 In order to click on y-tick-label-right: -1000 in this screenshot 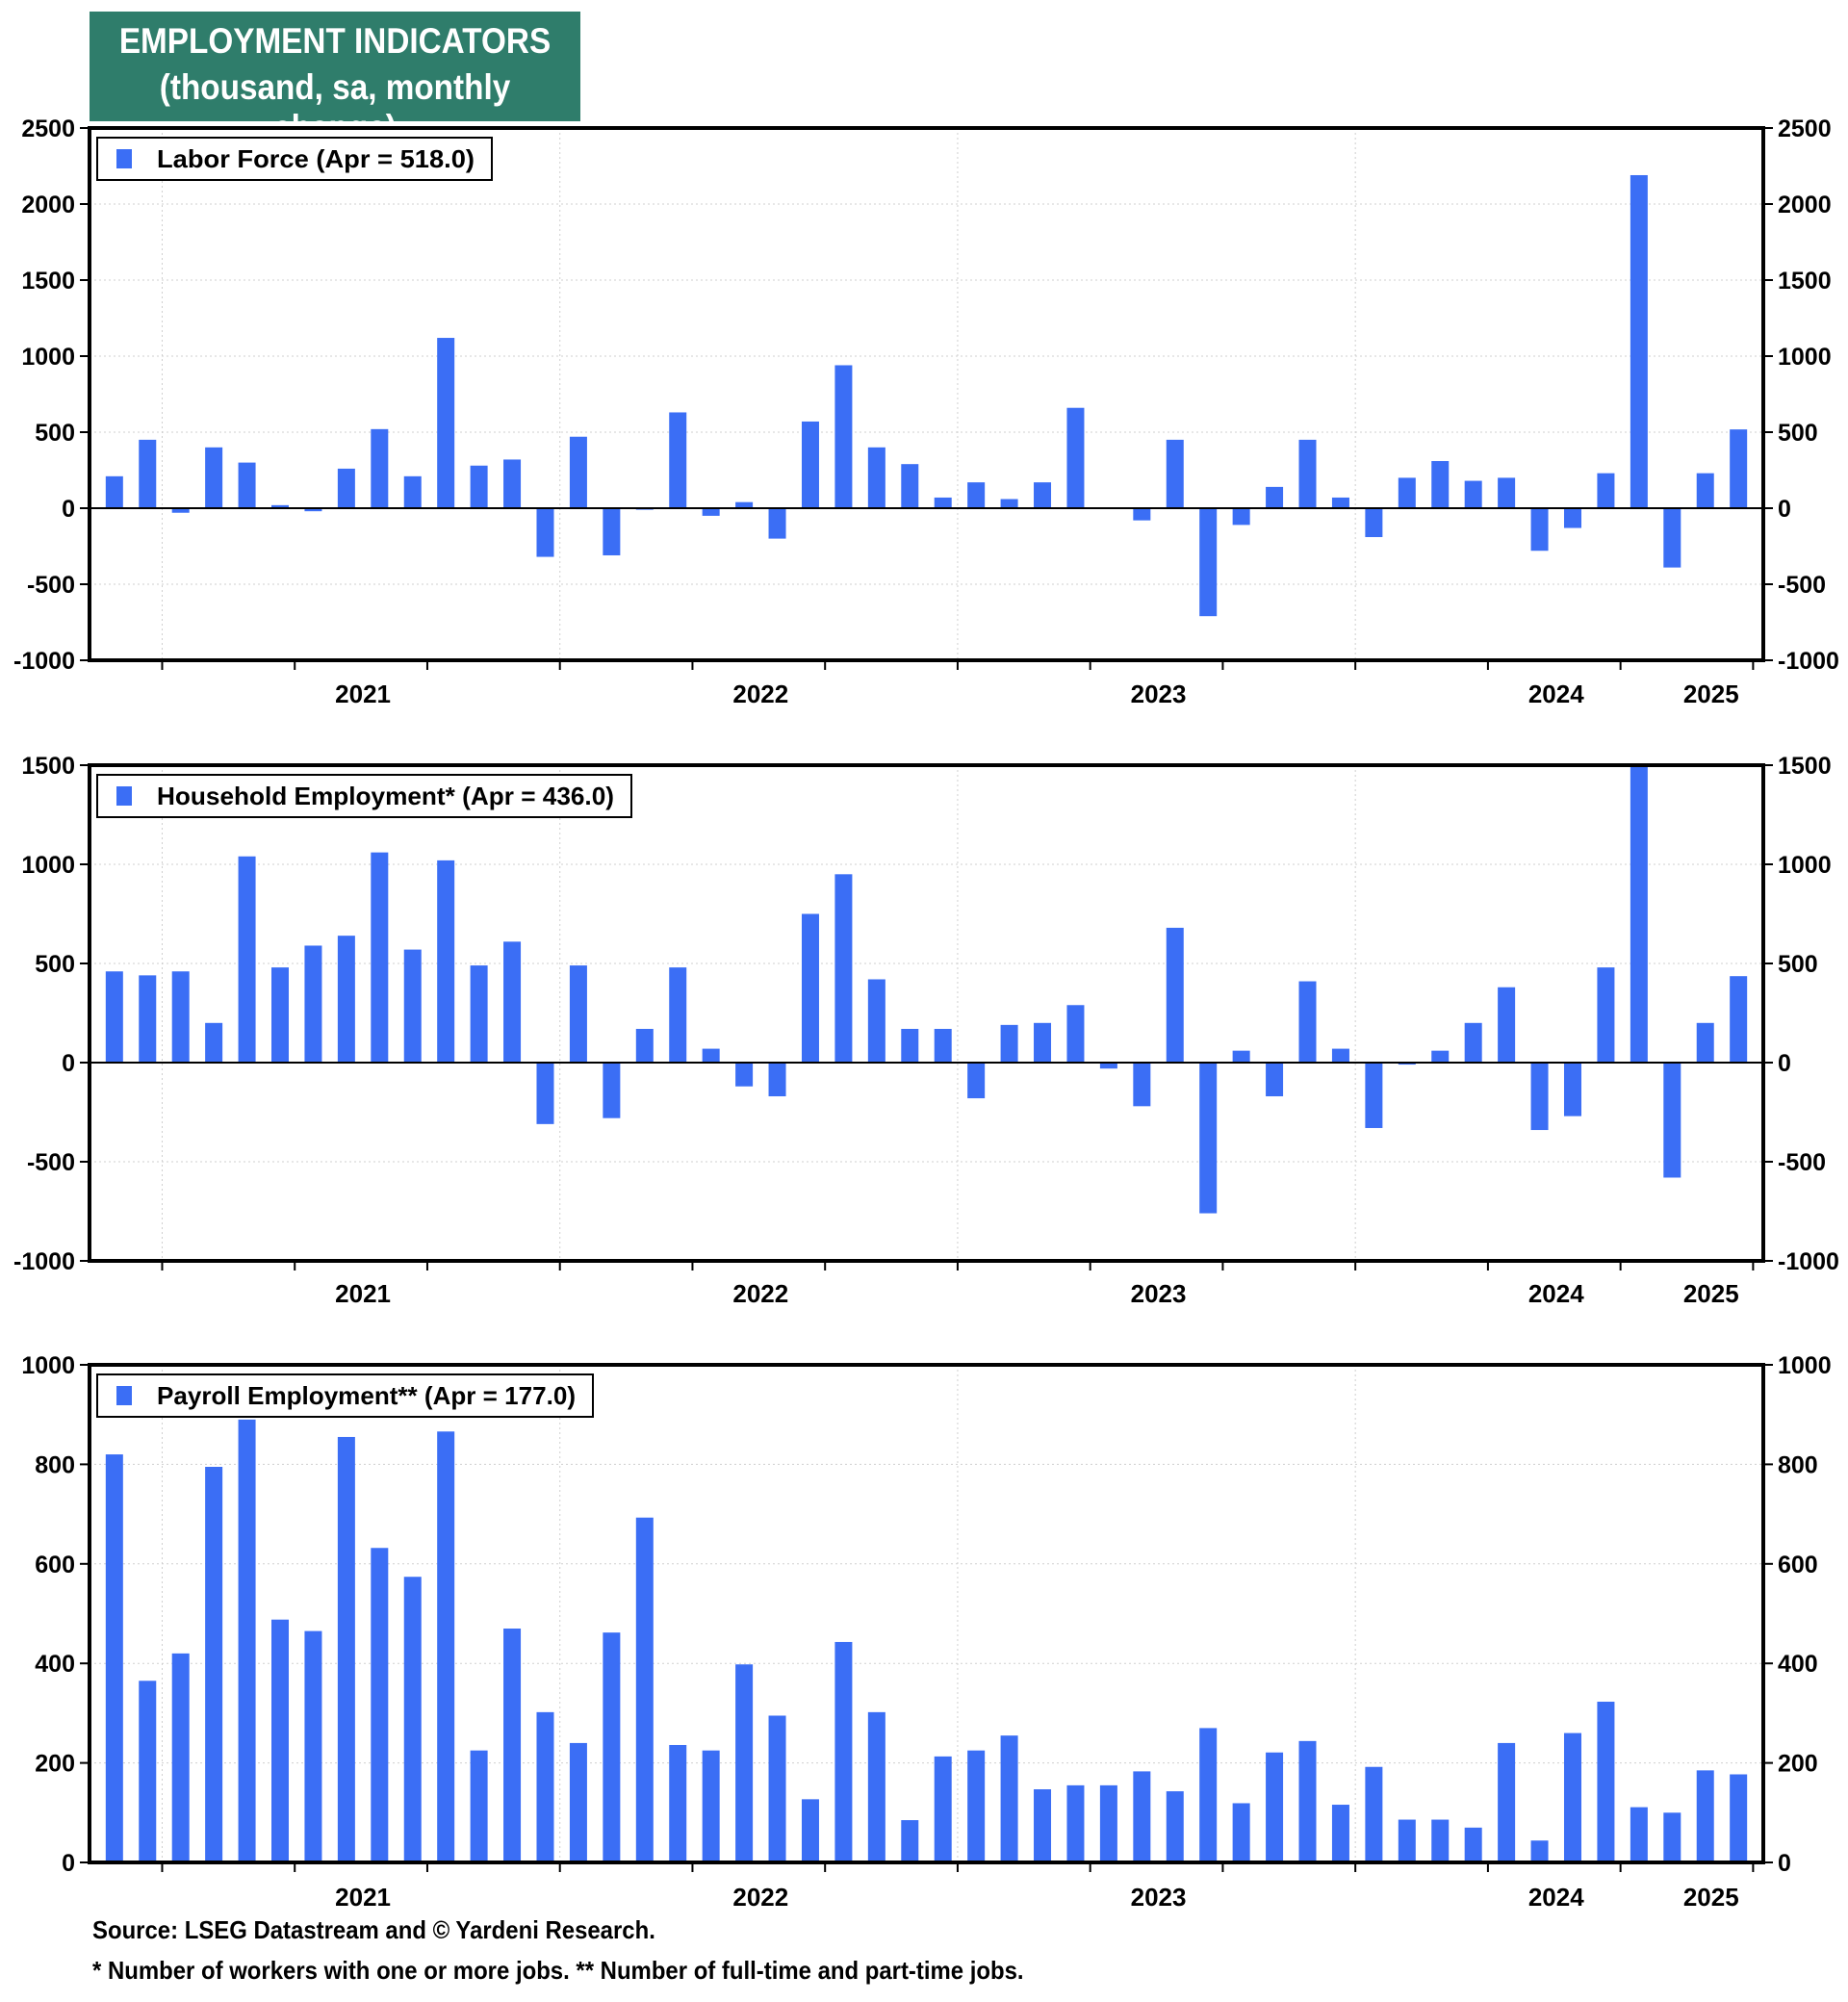, I will do `click(1808, 1261)`.